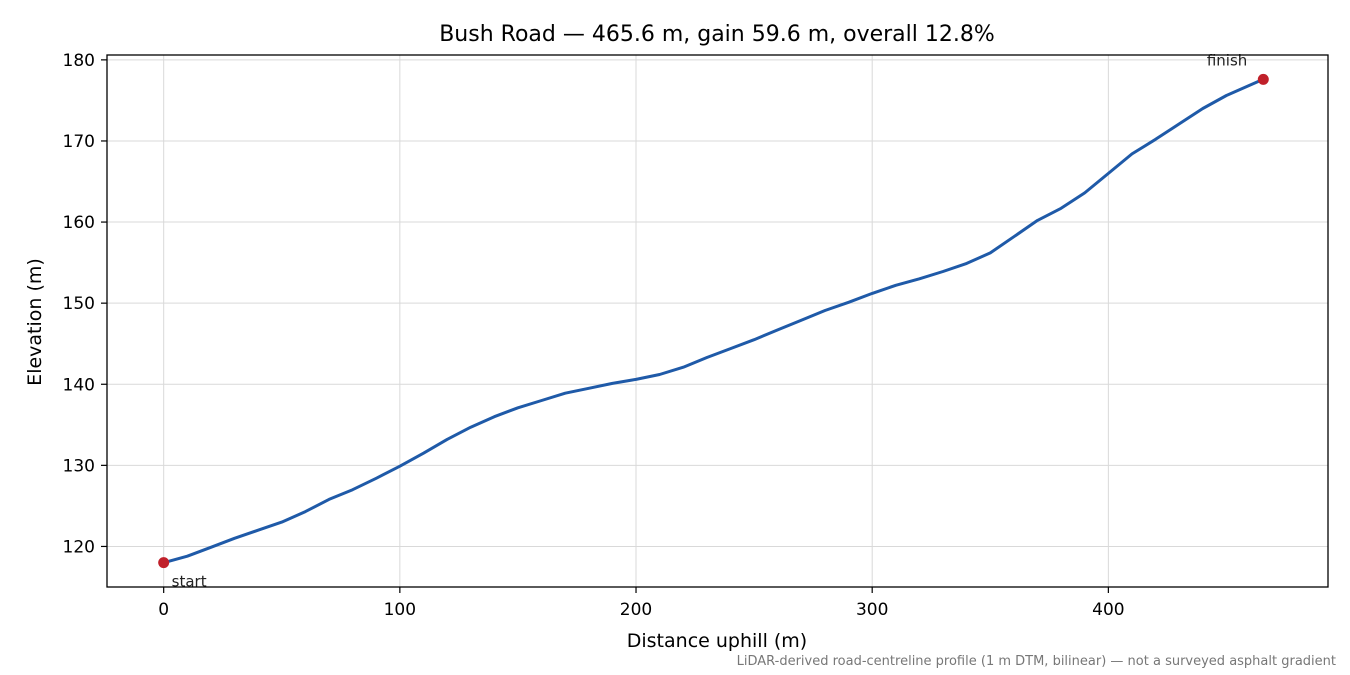 The image size is (1350, 675). What do you see at coordinates (1108, 610) in the screenshot?
I see `x-tick-label: 400` at bounding box center [1108, 610].